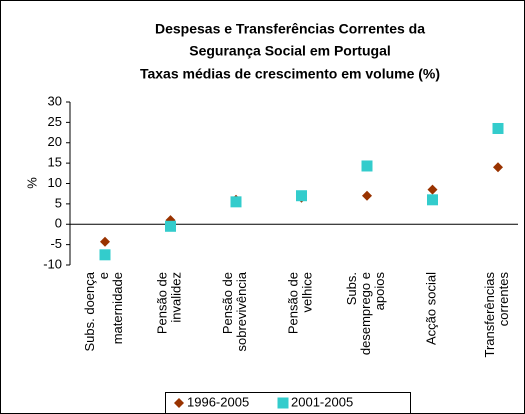 This screenshot has height=414, width=525. Describe the element at coordinates (55, 182) in the screenshot. I see `y-tick-label: 10` at that location.